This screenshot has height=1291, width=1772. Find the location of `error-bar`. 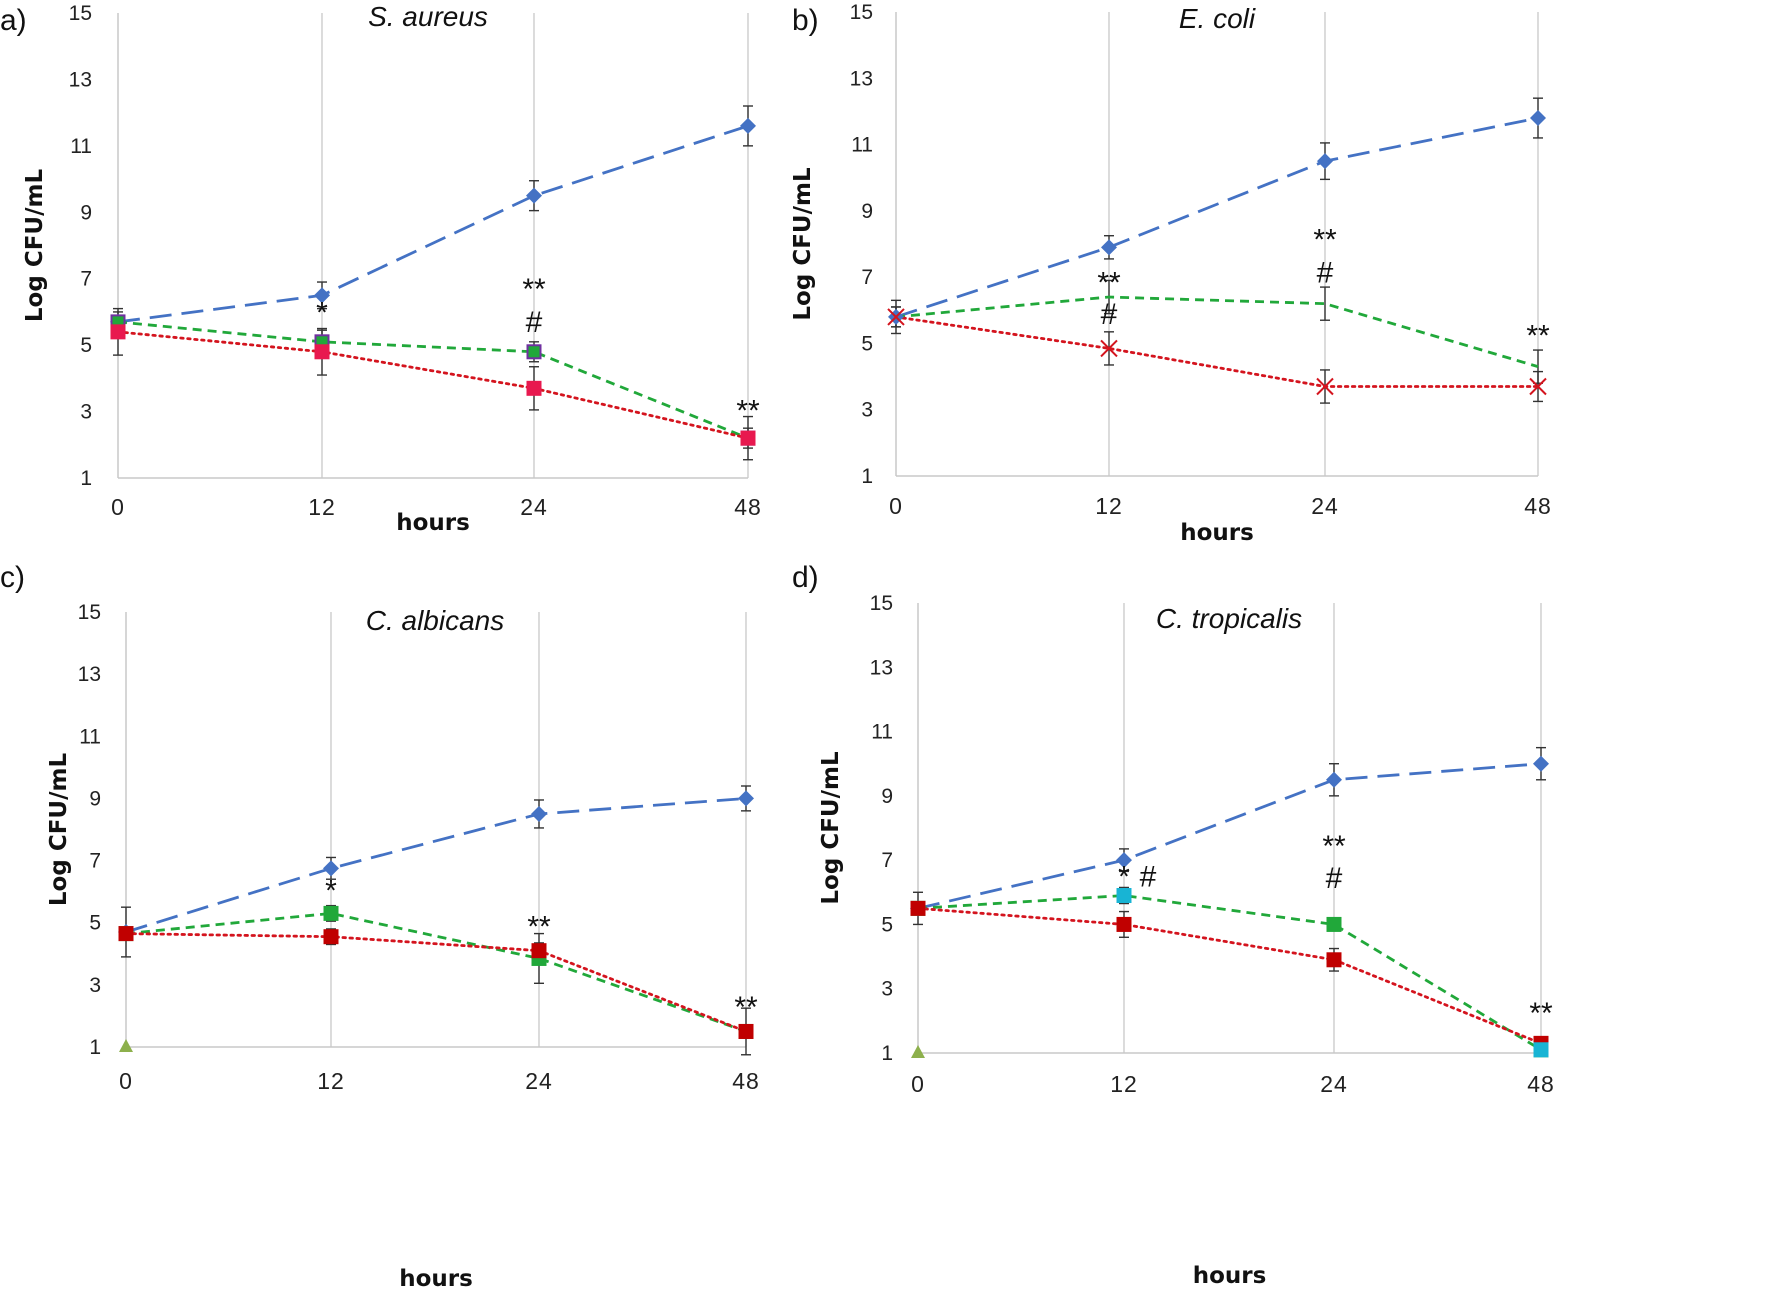

error-bar is located at coordinates (1325, 303).